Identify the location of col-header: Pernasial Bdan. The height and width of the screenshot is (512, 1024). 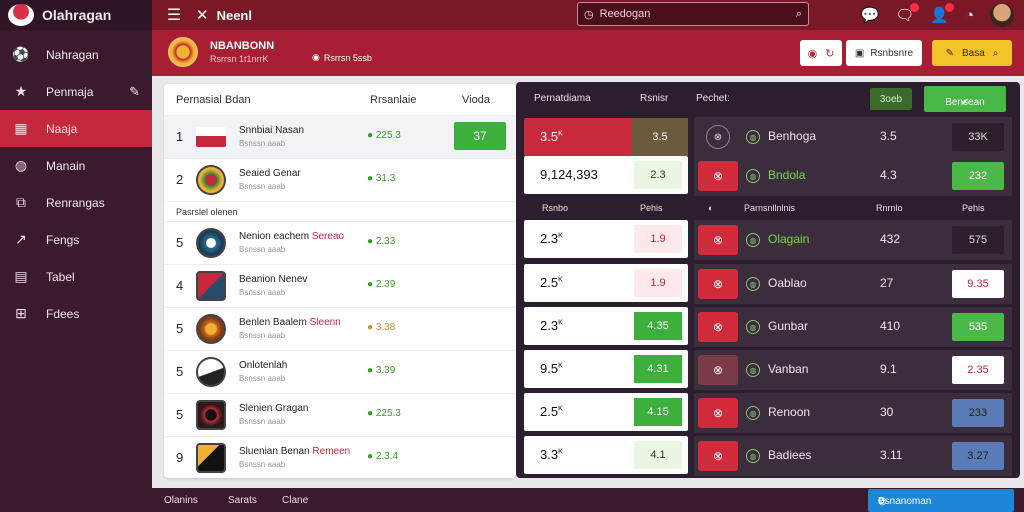
(213, 99).